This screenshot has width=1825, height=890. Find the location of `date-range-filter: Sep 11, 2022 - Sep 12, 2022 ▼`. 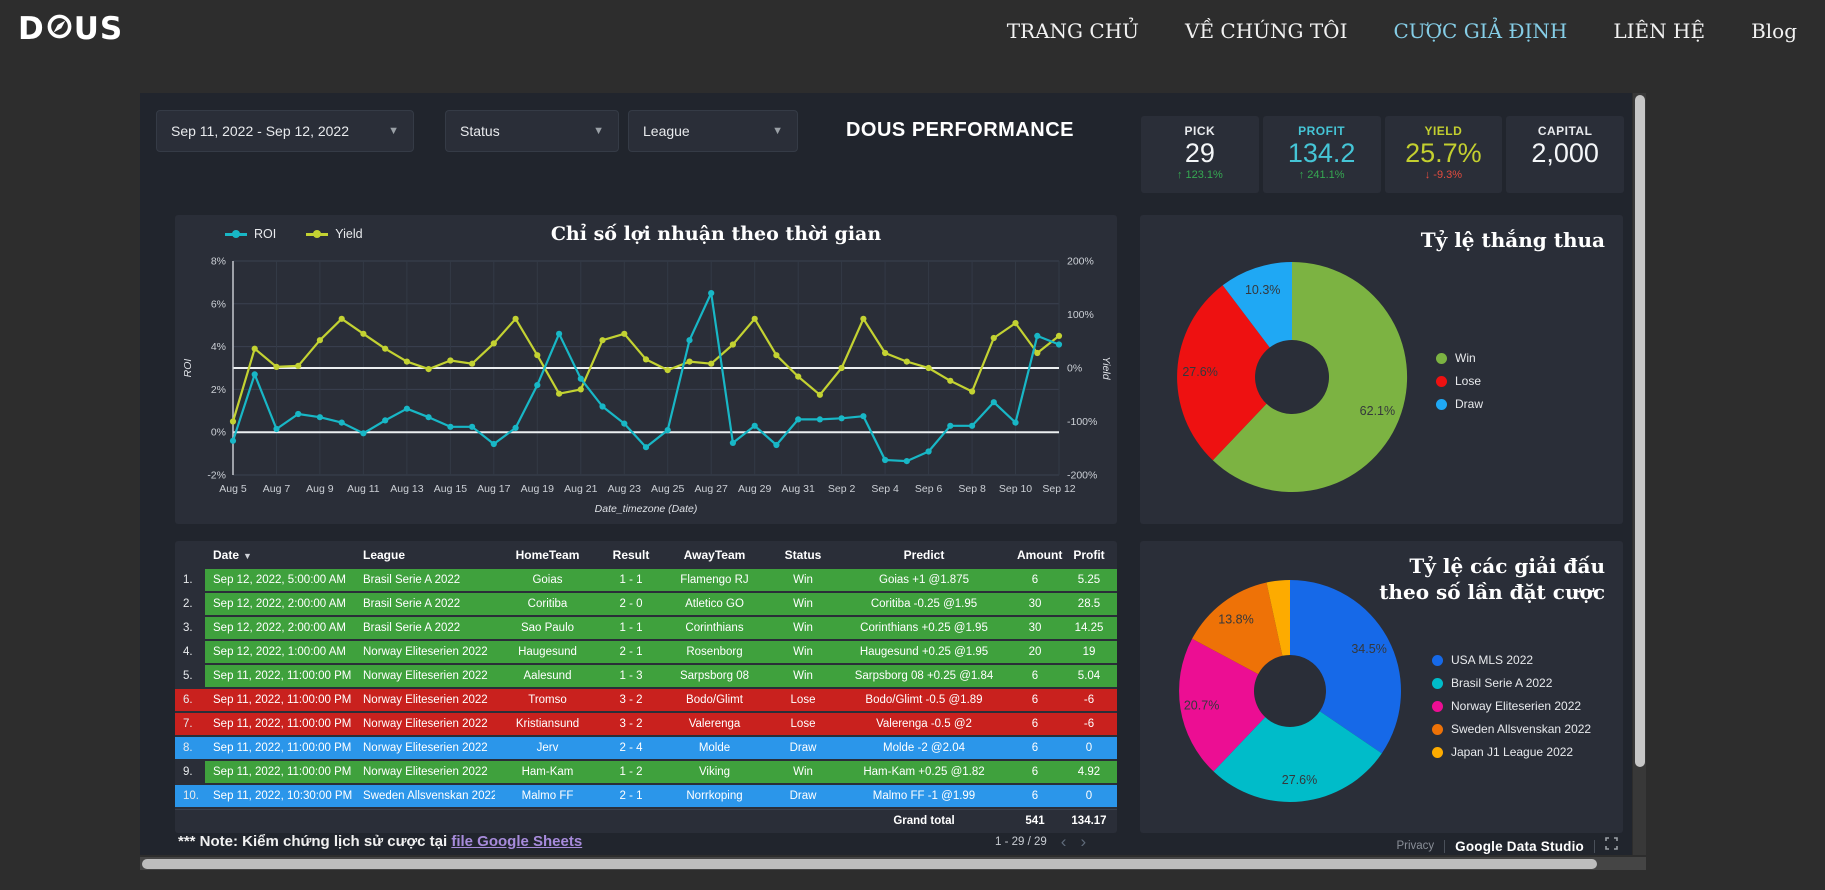

date-range-filter: Sep 11, 2022 - Sep 12, 2022 ▼ is located at coordinates (285, 131).